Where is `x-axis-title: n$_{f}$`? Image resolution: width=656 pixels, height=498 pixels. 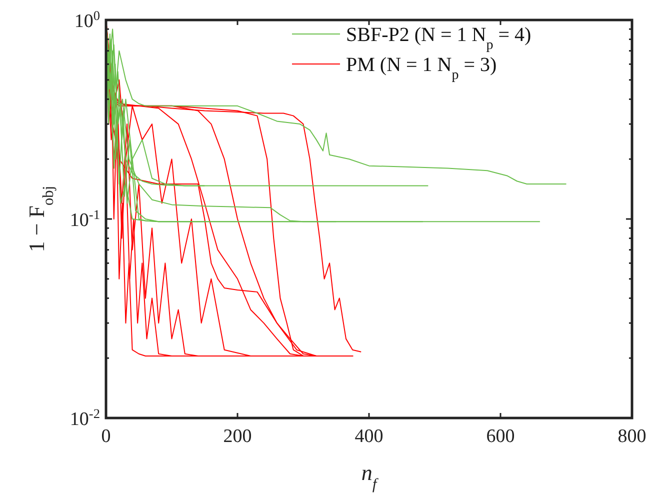
x-axis-title: n$_{f}$ is located at coordinates (370, 476).